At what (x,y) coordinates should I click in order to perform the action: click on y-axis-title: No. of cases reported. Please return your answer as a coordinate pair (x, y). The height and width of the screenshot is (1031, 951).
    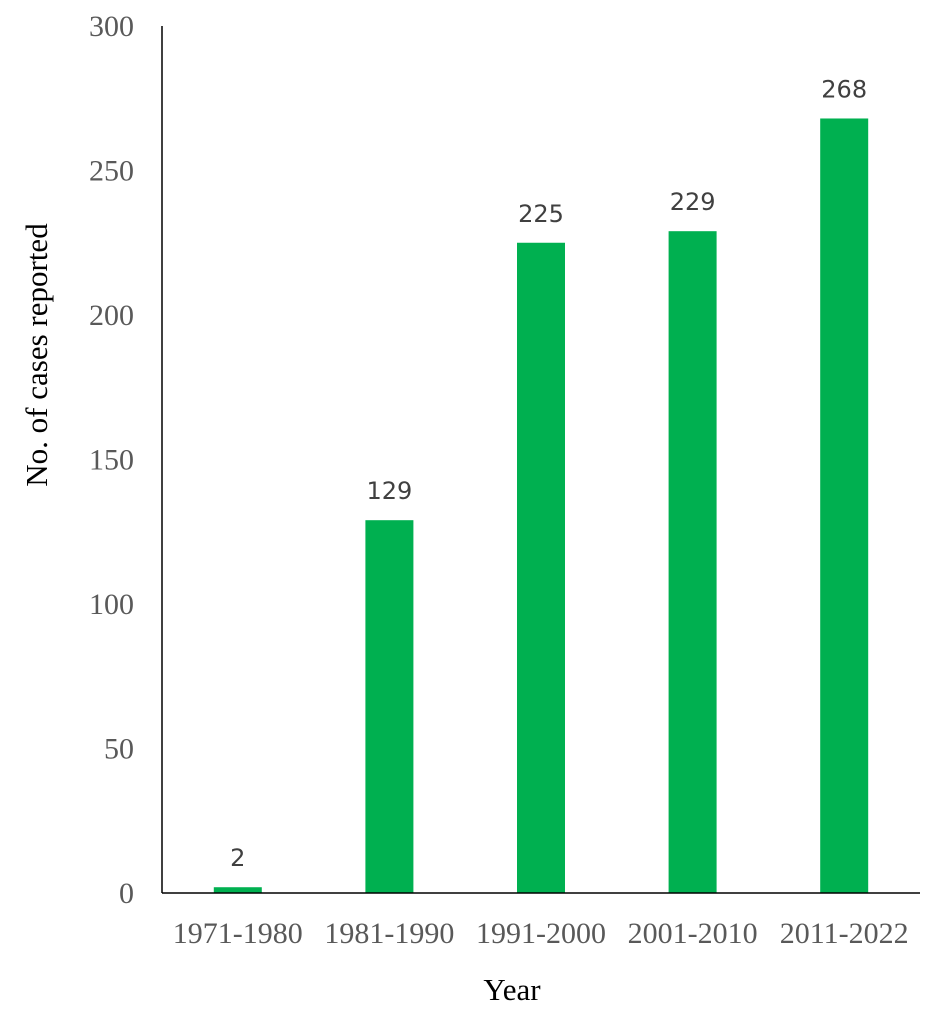
    Looking at the image, I should click on (36, 355).